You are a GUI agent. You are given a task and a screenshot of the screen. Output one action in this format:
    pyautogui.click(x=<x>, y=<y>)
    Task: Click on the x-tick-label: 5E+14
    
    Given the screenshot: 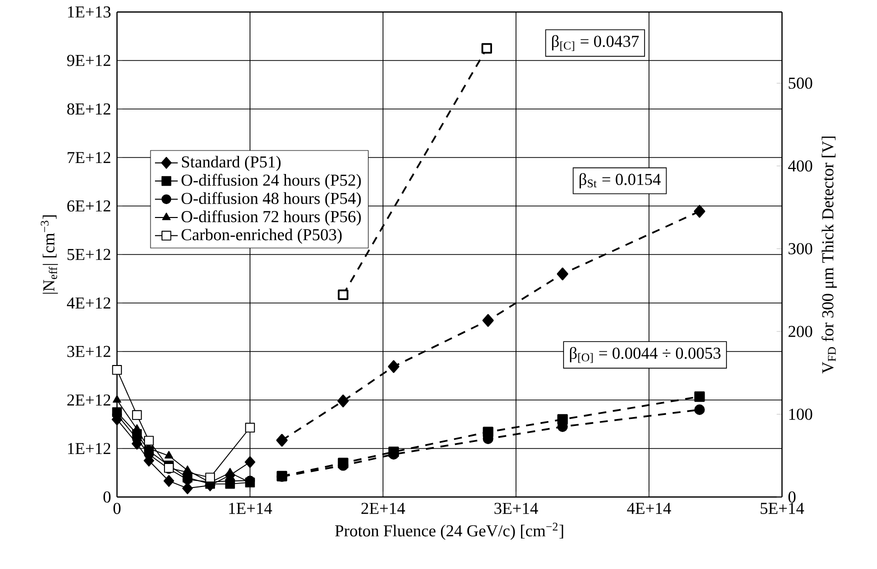 What is the action you would take?
    pyautogui.click(x=782, y=508)
    